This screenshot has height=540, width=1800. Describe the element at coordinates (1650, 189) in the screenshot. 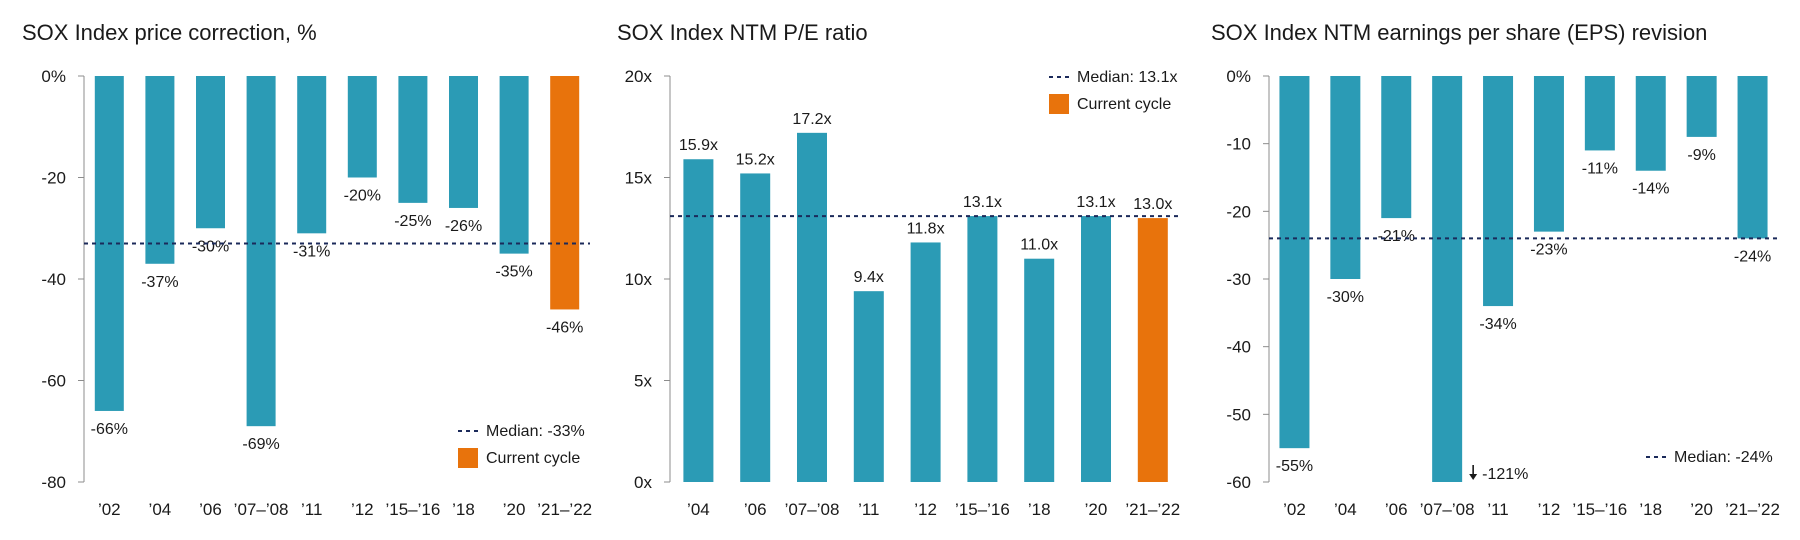

I see `data-label: -14%` at that location.